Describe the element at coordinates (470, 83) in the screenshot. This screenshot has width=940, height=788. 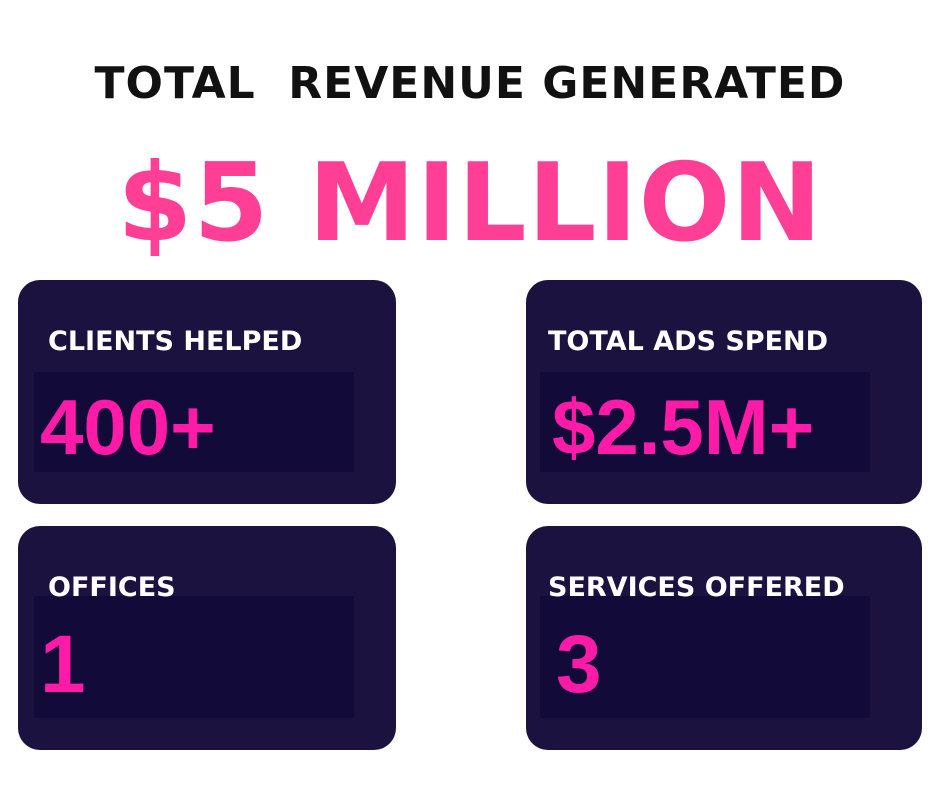
I see `headline-title: TOTAL REVENUE GENERATED` at that location.